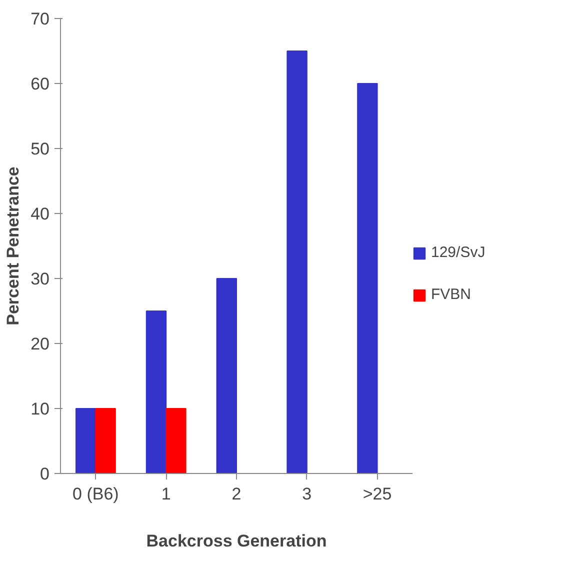  Describe the element at coordinates (40, 409) in the screenshot. I see `y-tick-label: 10` at that location.